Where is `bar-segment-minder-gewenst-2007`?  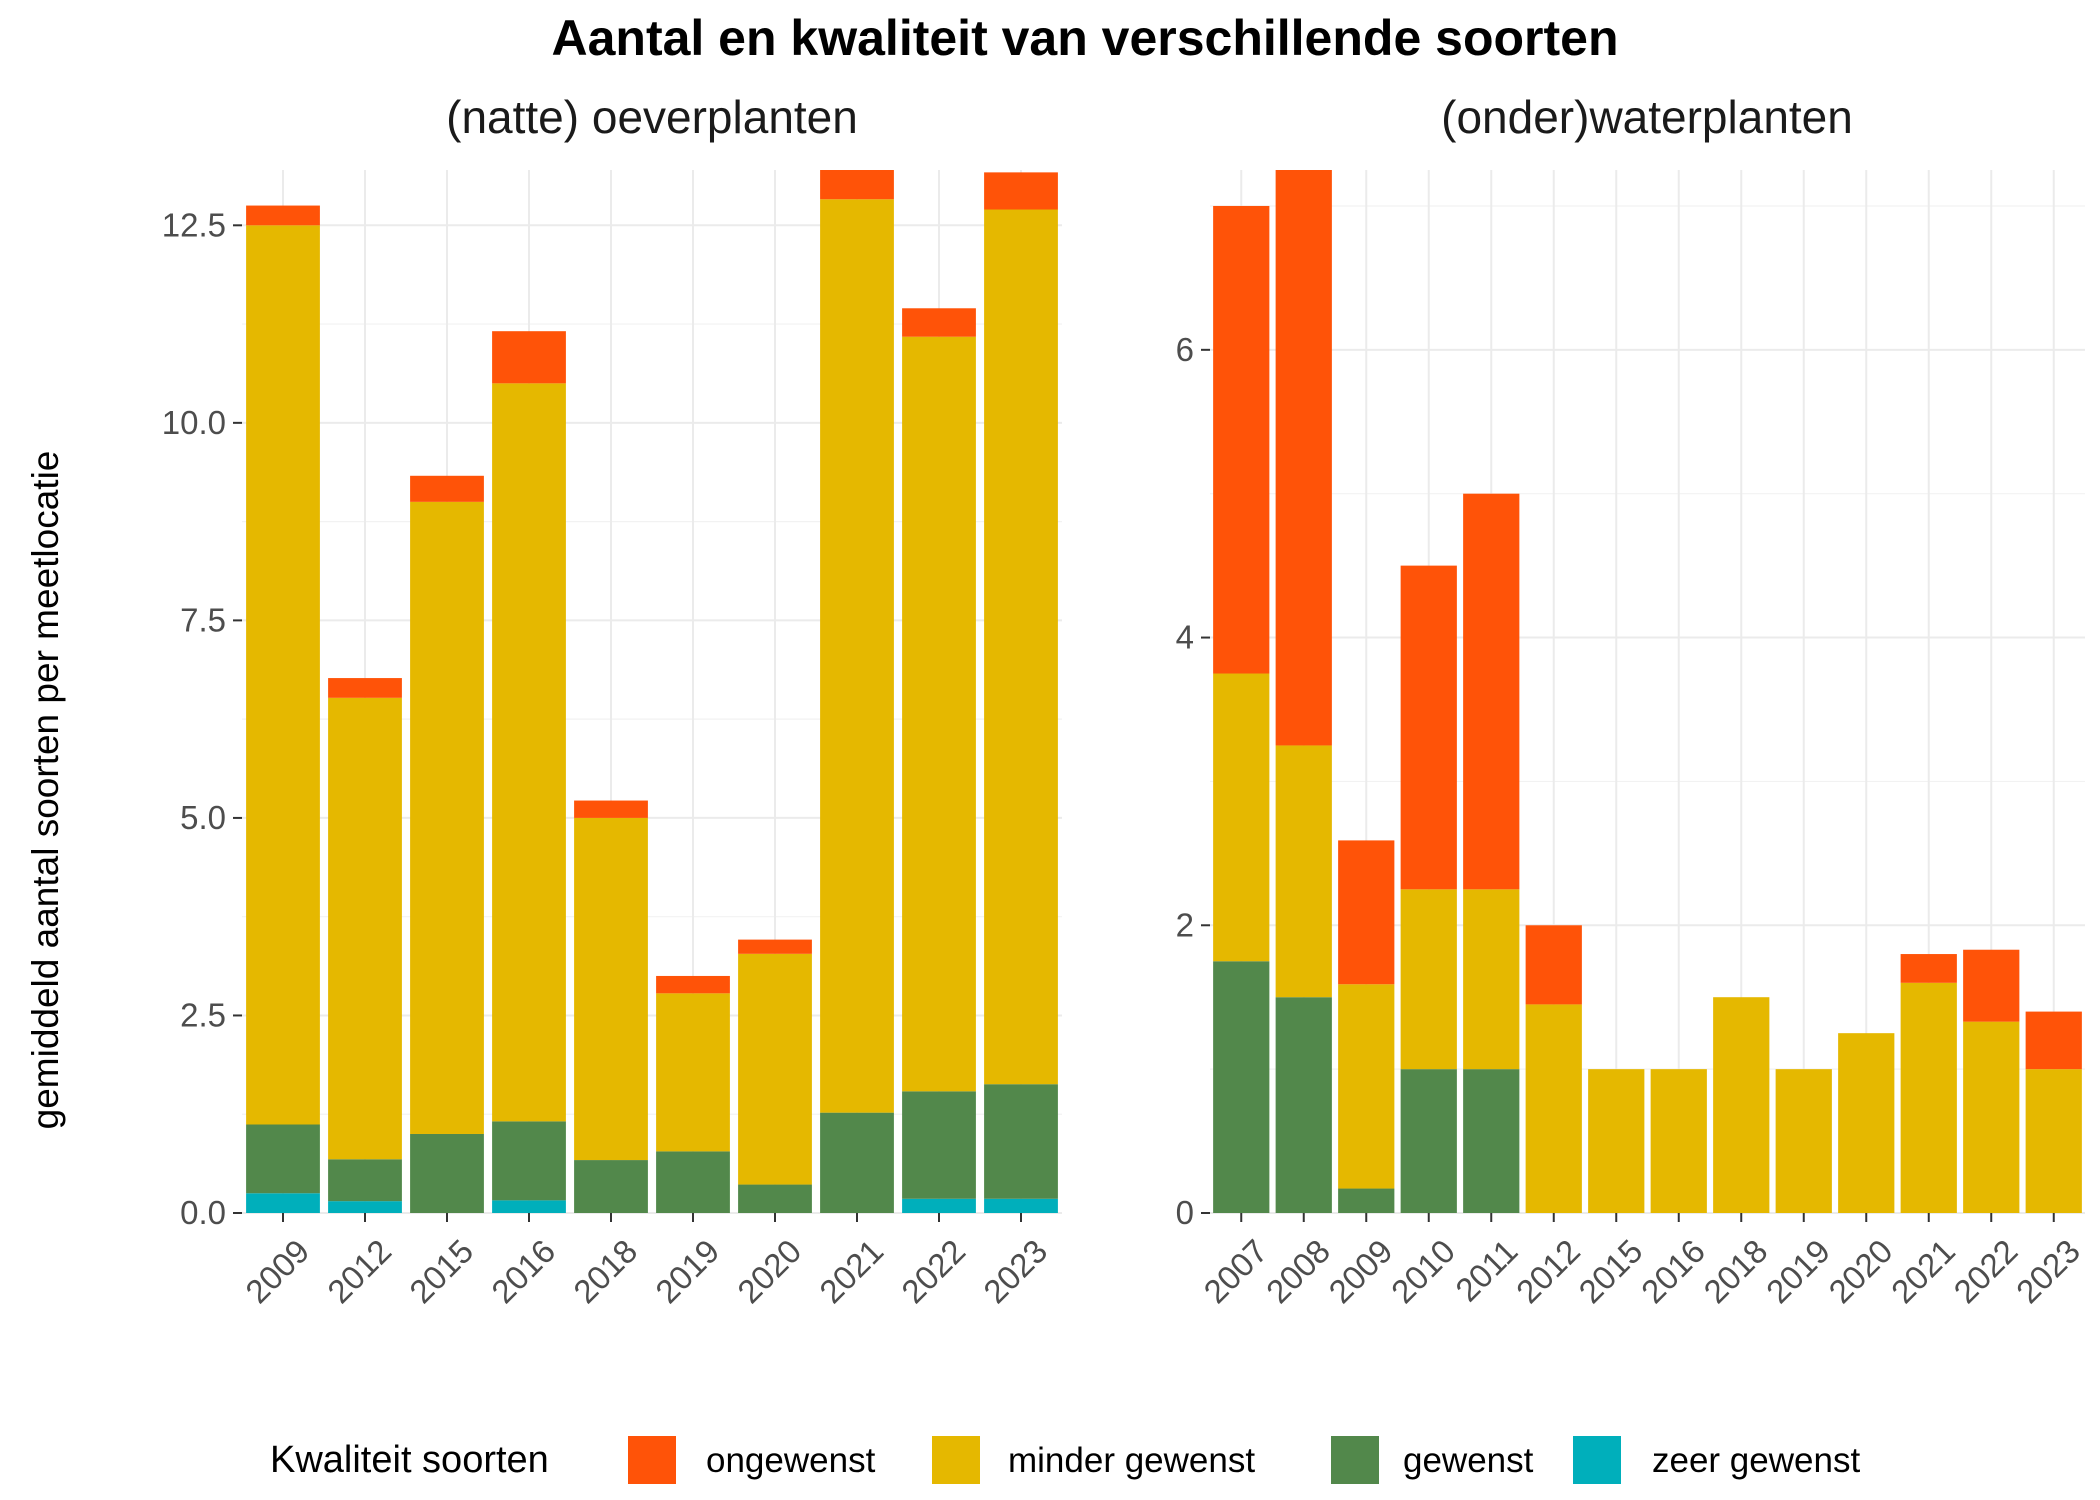 bar-segment-minder-gewenst-2007 is located at coordinates (1241, 817).